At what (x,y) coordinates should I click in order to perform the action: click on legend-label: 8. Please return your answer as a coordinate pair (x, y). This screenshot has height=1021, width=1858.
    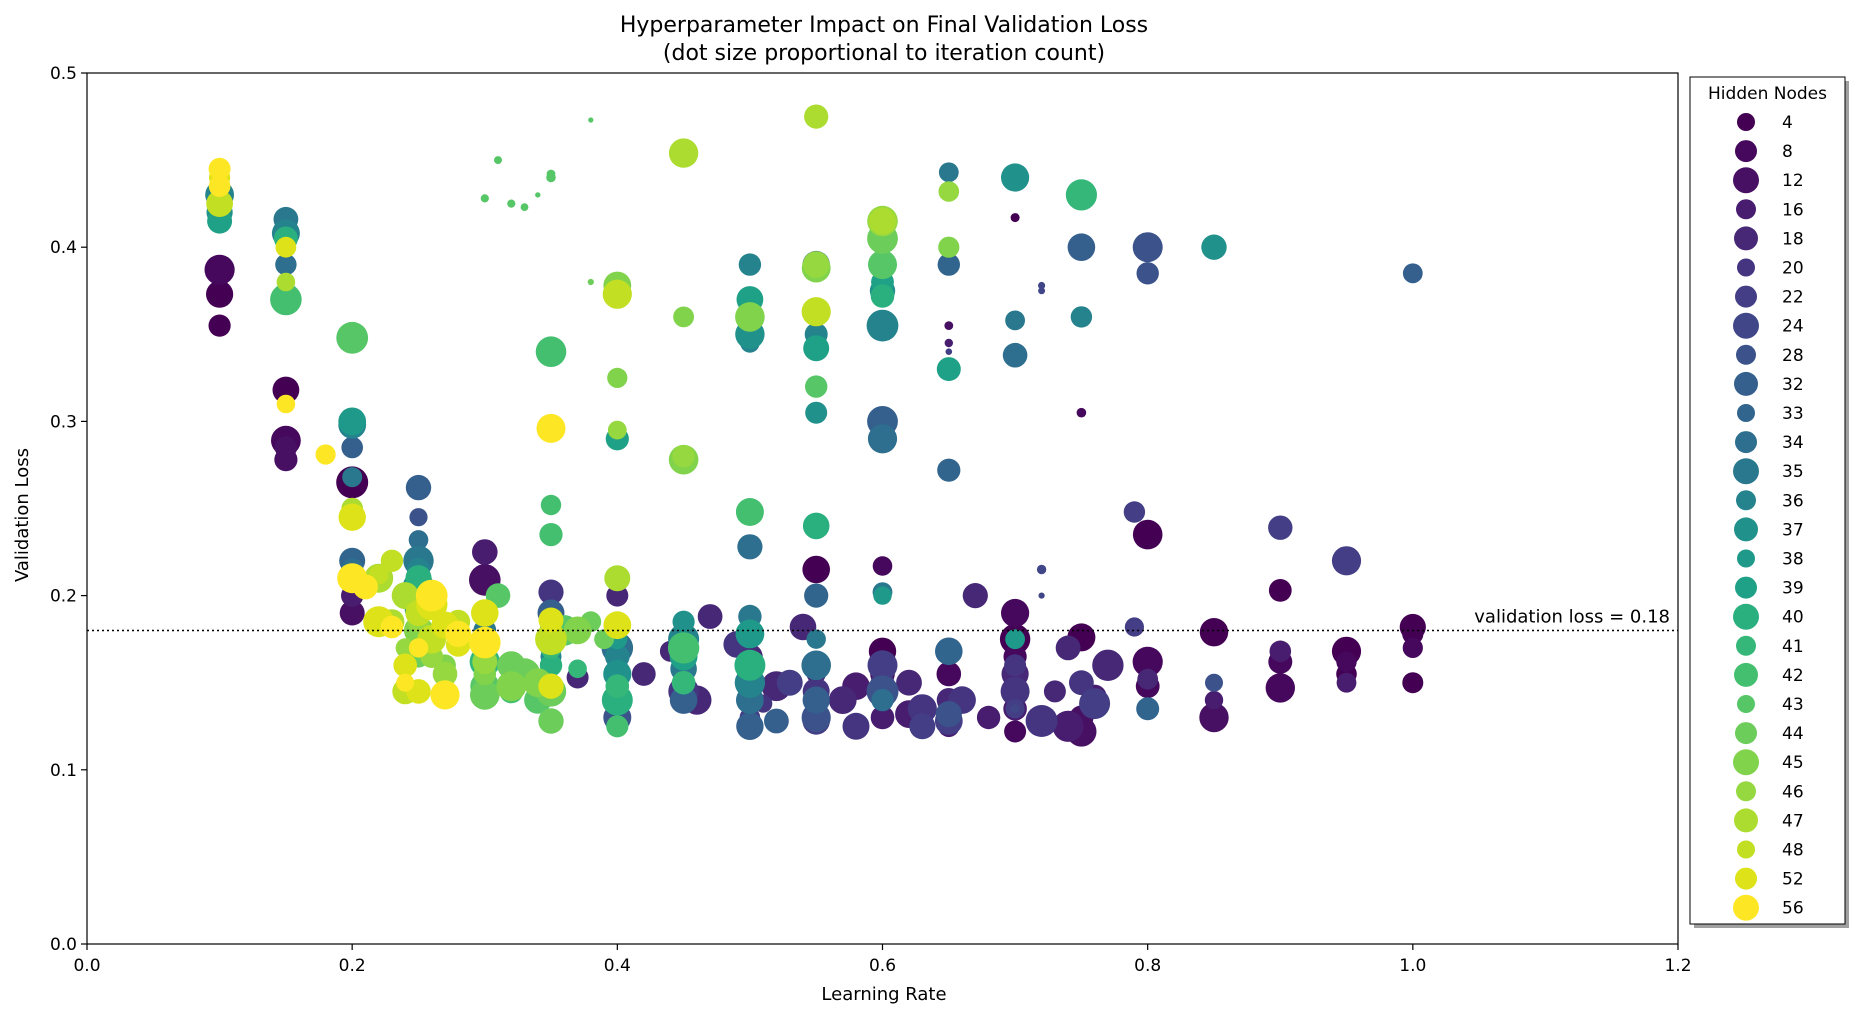
    Looking at the image, I should click on (1787, 152).